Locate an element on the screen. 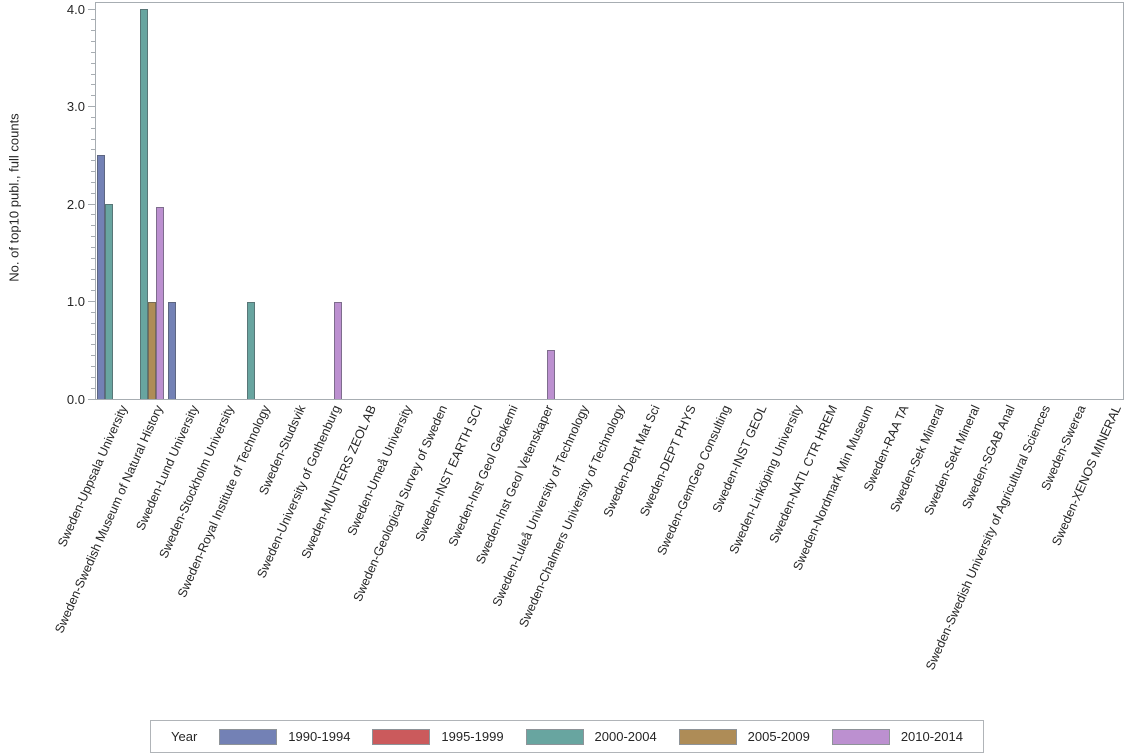 The image size is (1134, 756). legend-entry: 1990-1994 is located at coordinates (285, 736).